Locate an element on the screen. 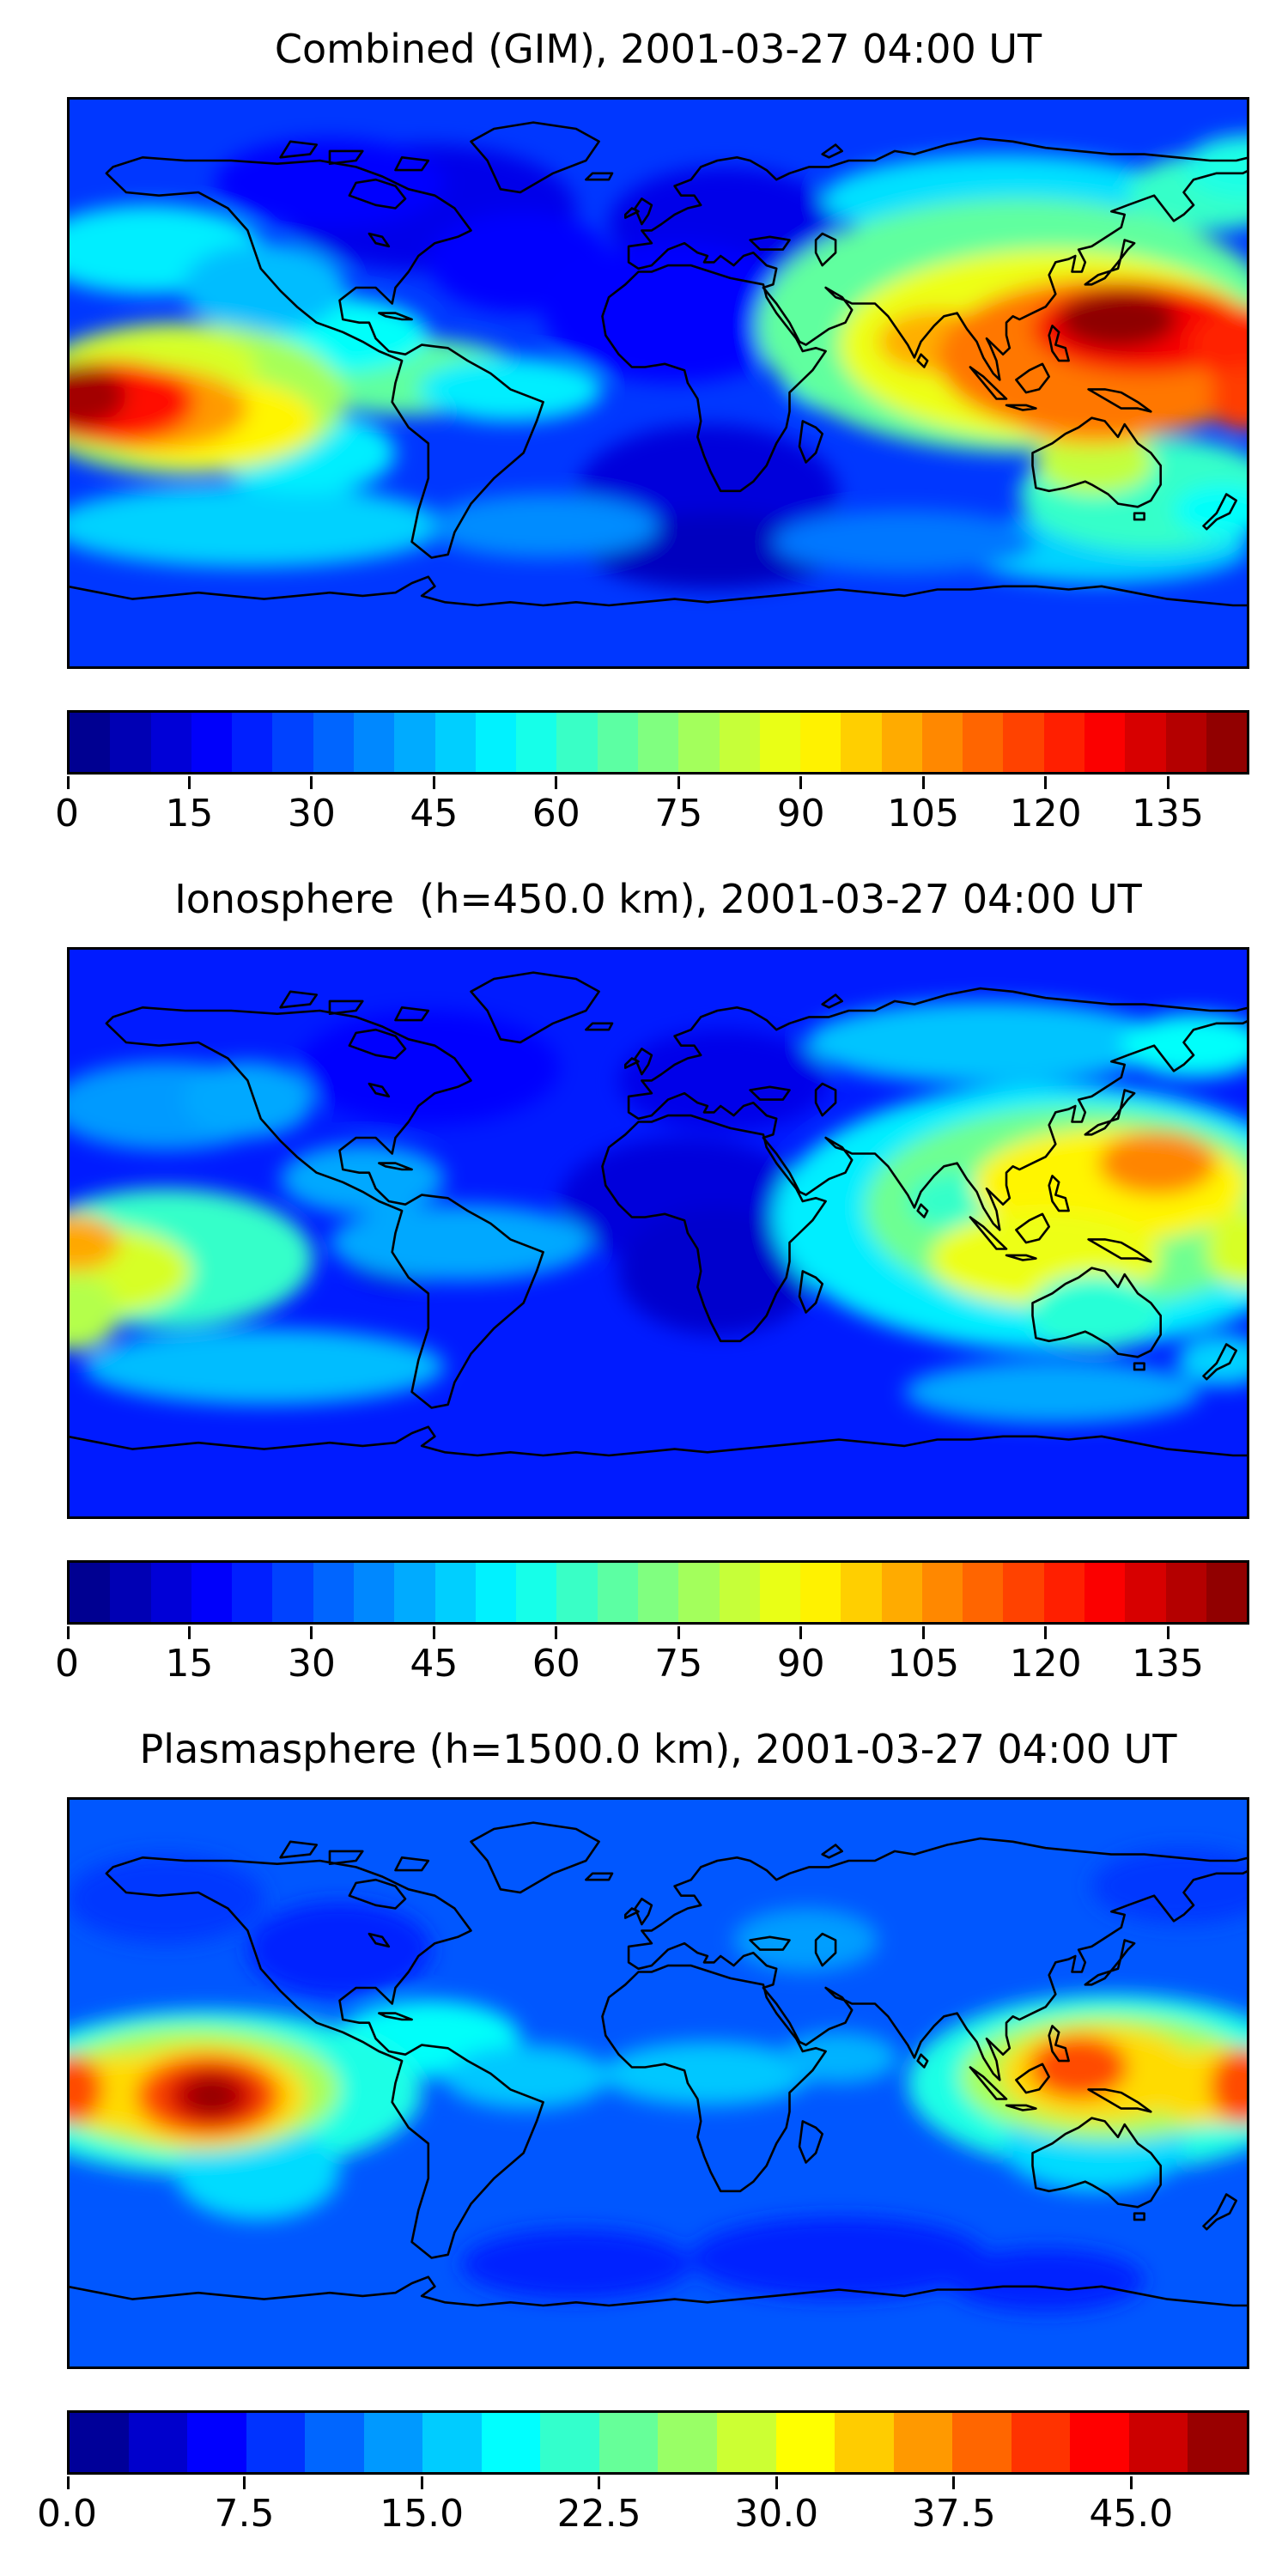 This screenshot has width=1288, height=2576. colorbar-tick-label: 7.5 is located at coordinates (244, 2514).